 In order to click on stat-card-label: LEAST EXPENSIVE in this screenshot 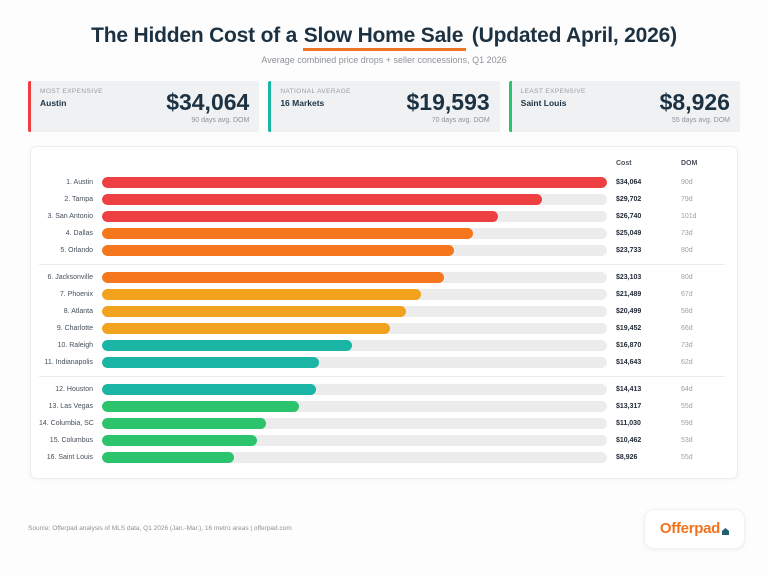, I will do `click(553, 91)`.